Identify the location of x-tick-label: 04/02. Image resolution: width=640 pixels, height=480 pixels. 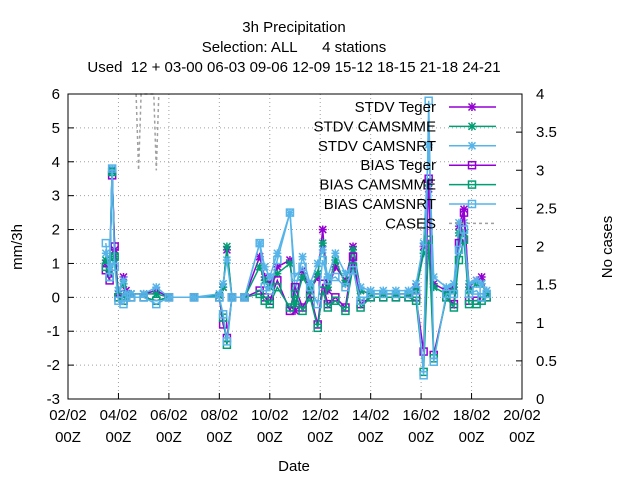
(119, 415).